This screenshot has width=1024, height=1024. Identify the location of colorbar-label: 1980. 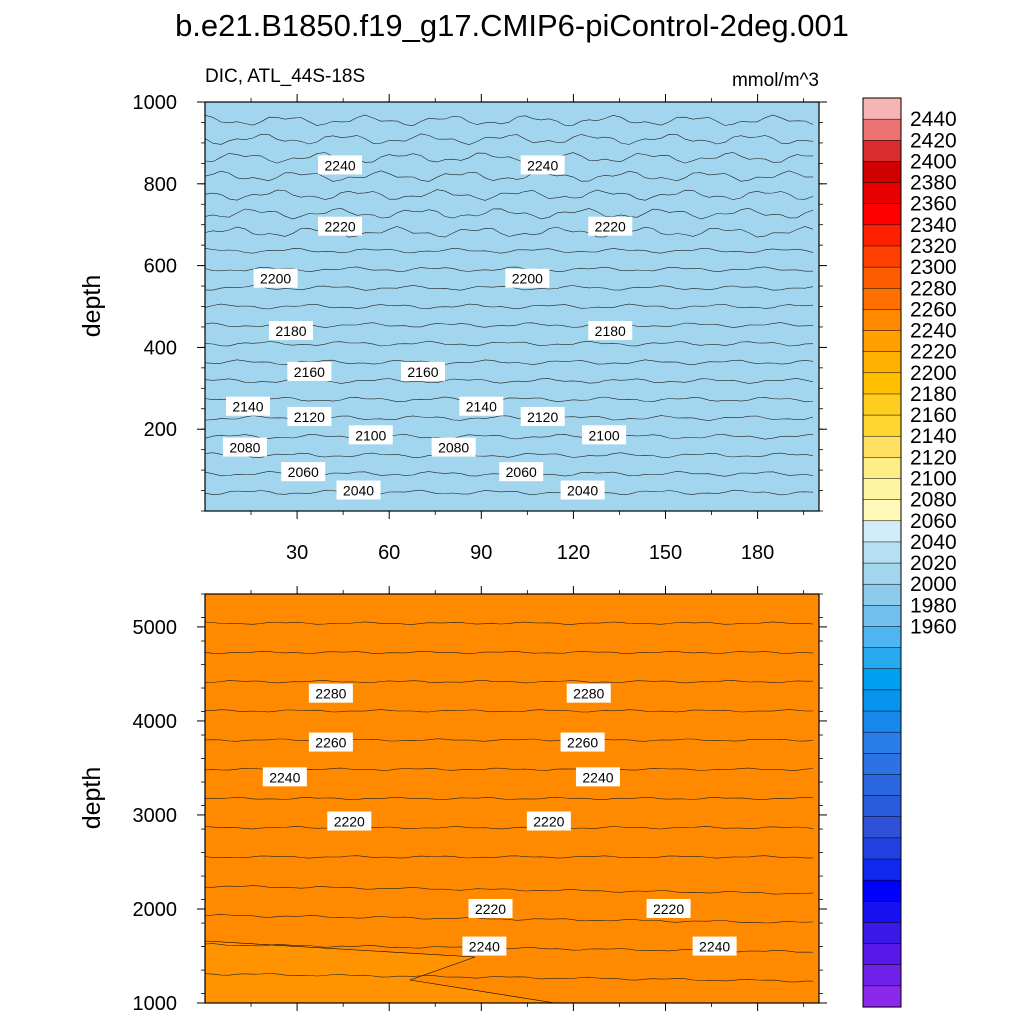
(933, 605).